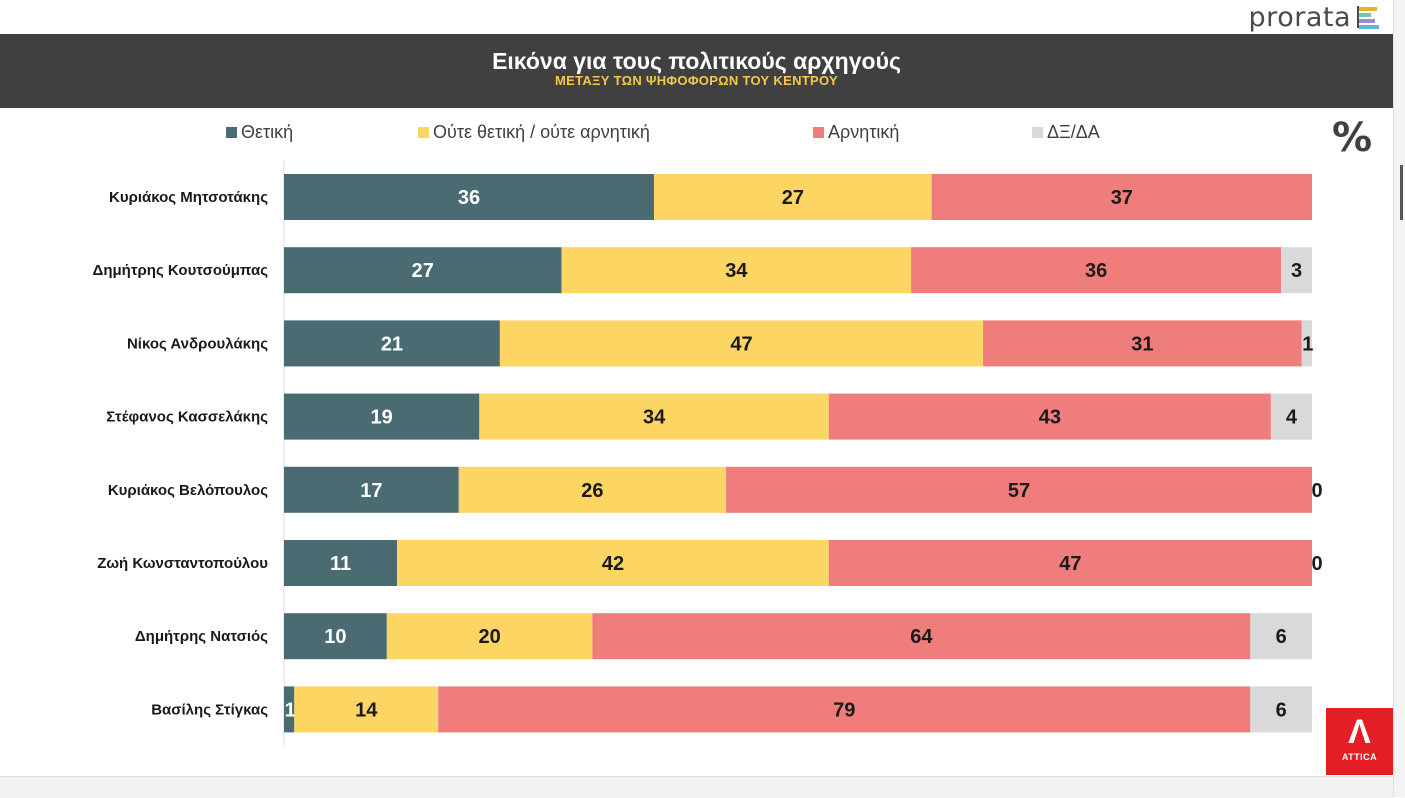 The width and height of the screenshot is (1405, 798). Describe the element at coordinates (231, 132) in the screenshot. I see `legend-swatch-positive` at that location.